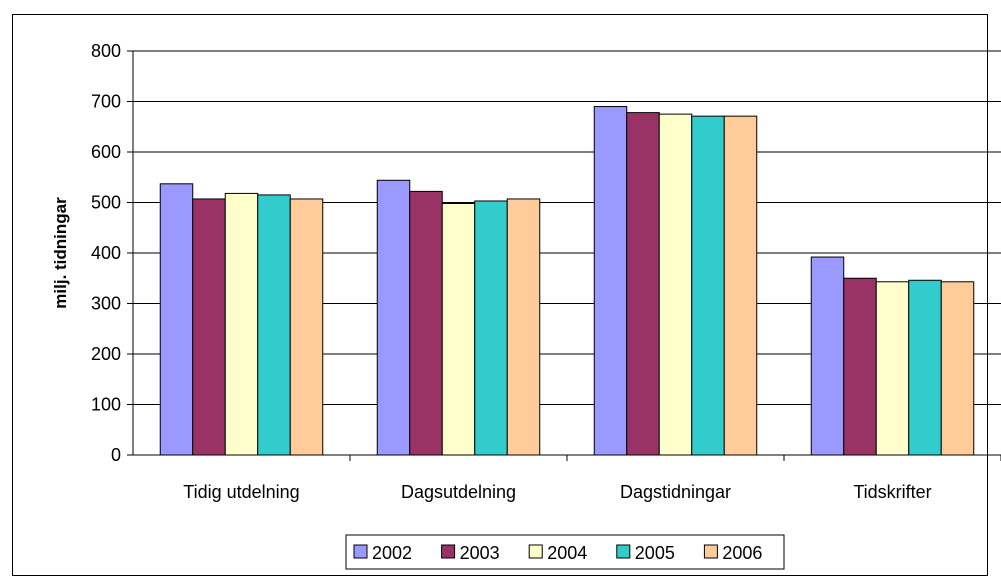 This screenshot has height=579, width=1001. Describe the element at coordinates (106, 354) in the screenshot. I see `y-tick-label: 200` at that location.